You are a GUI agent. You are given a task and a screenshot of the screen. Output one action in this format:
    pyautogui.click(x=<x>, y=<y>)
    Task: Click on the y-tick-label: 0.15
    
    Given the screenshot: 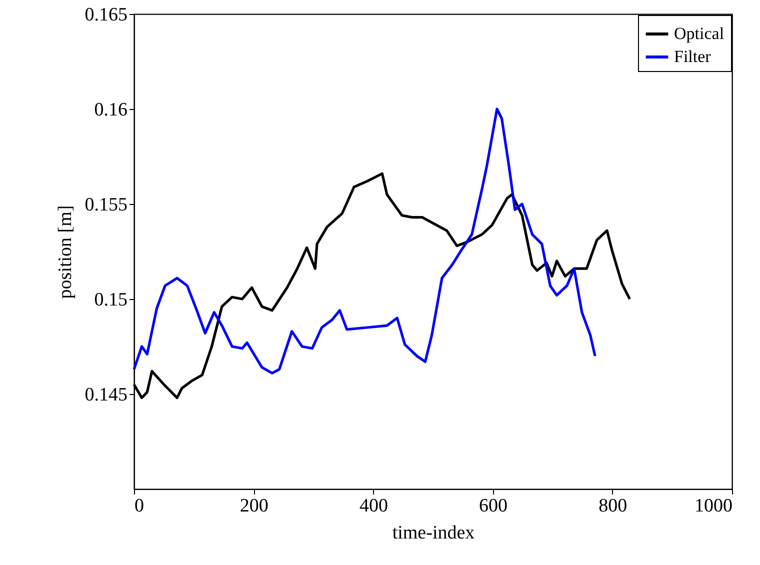 What is the action you would take?
    pyautogui.click(x=111, y=300)
    